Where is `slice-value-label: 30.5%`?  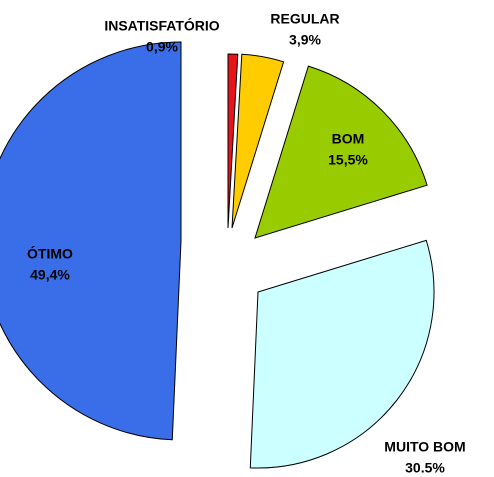 slice-value-label: 30.5% is located at coordinates (425, 468).